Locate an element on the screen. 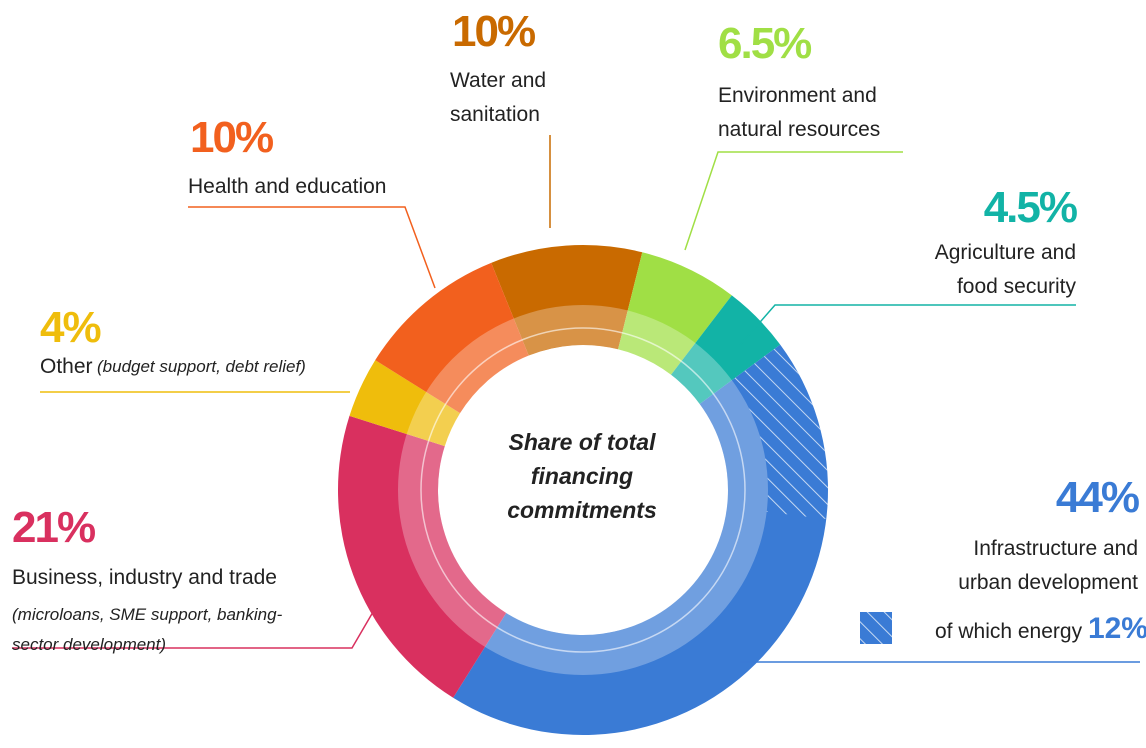 The height and width of the screenshot is (748, 1146). legend-label: of which energy is located at coordinates (1009, 631).